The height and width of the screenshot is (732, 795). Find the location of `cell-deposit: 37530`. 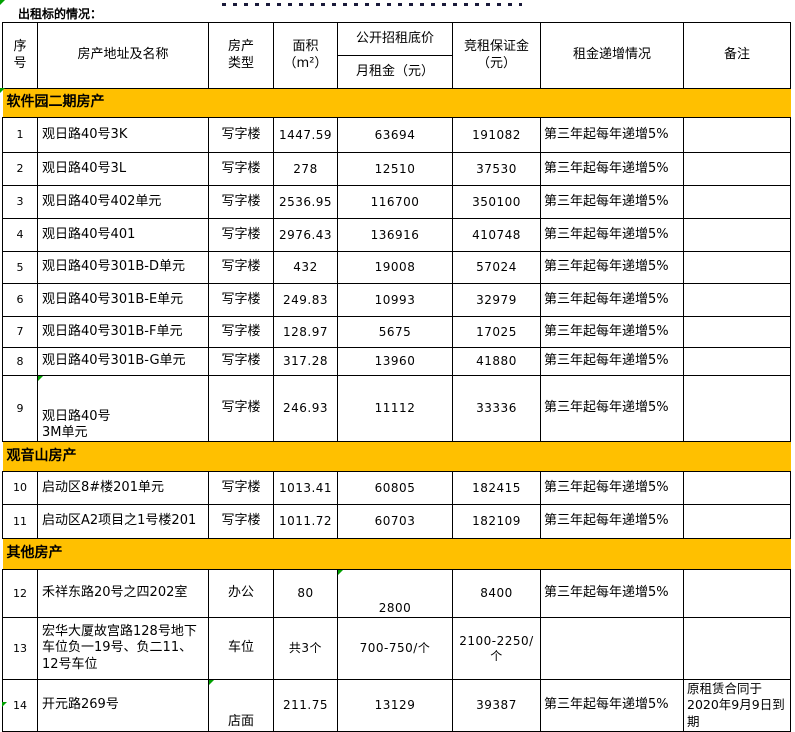

cell-deposit: 37530 is located at coordinates (496, 169).